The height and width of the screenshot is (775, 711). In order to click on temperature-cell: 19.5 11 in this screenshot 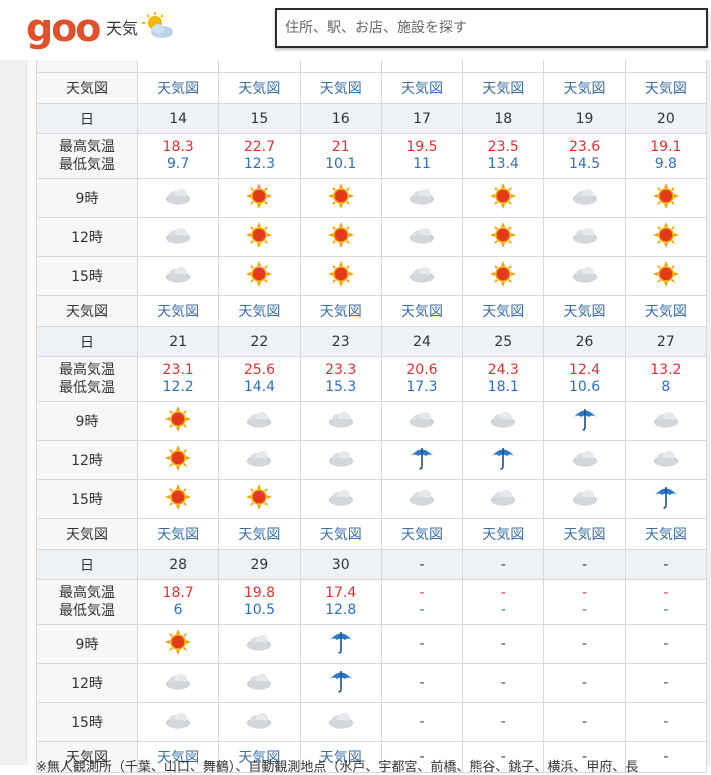, I will do `click(422, 156)`.